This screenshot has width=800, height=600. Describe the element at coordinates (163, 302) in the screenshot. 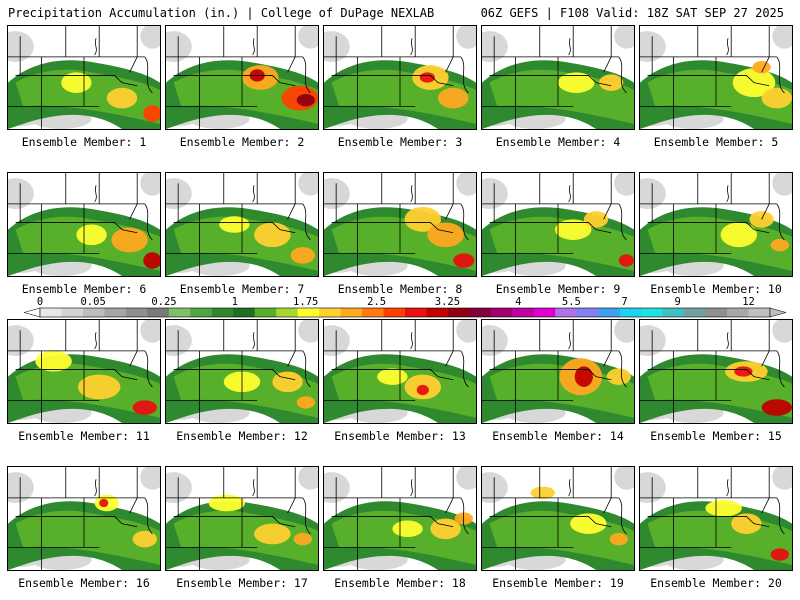

I see `colorbar-tick-label: 0.25` at that location.